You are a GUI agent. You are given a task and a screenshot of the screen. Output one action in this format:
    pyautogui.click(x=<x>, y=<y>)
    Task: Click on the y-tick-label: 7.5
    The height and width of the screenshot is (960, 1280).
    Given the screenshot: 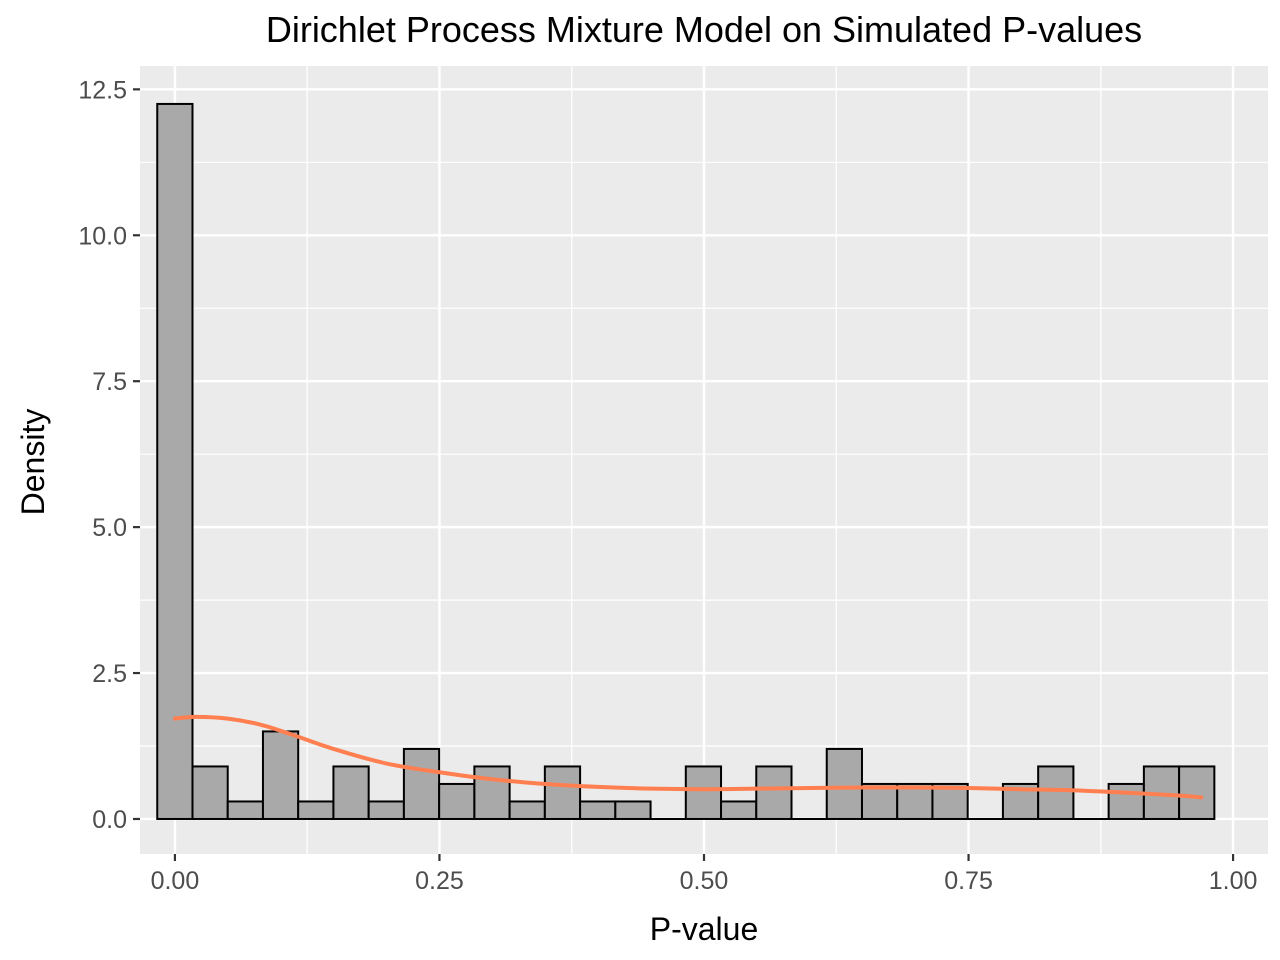 What is the action you would take?
    pyautogui.click(x=109, y=382)
    